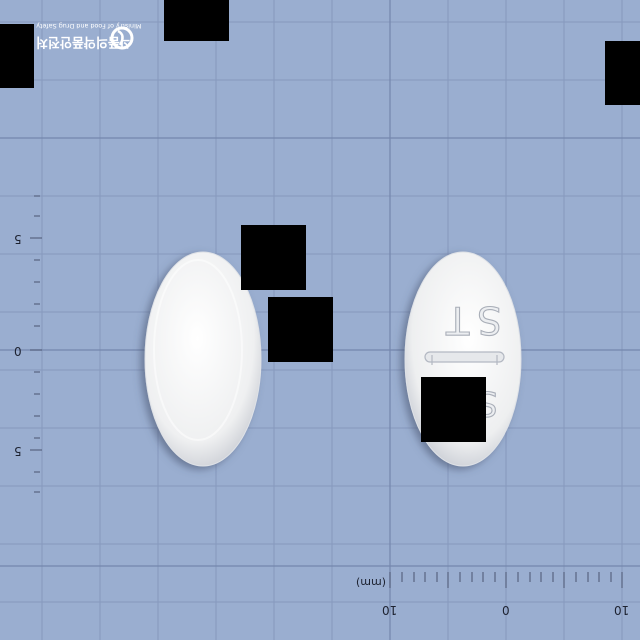  Describe the element at coordinates (464, 357) in the screenshot. I see `score-line` at that location.